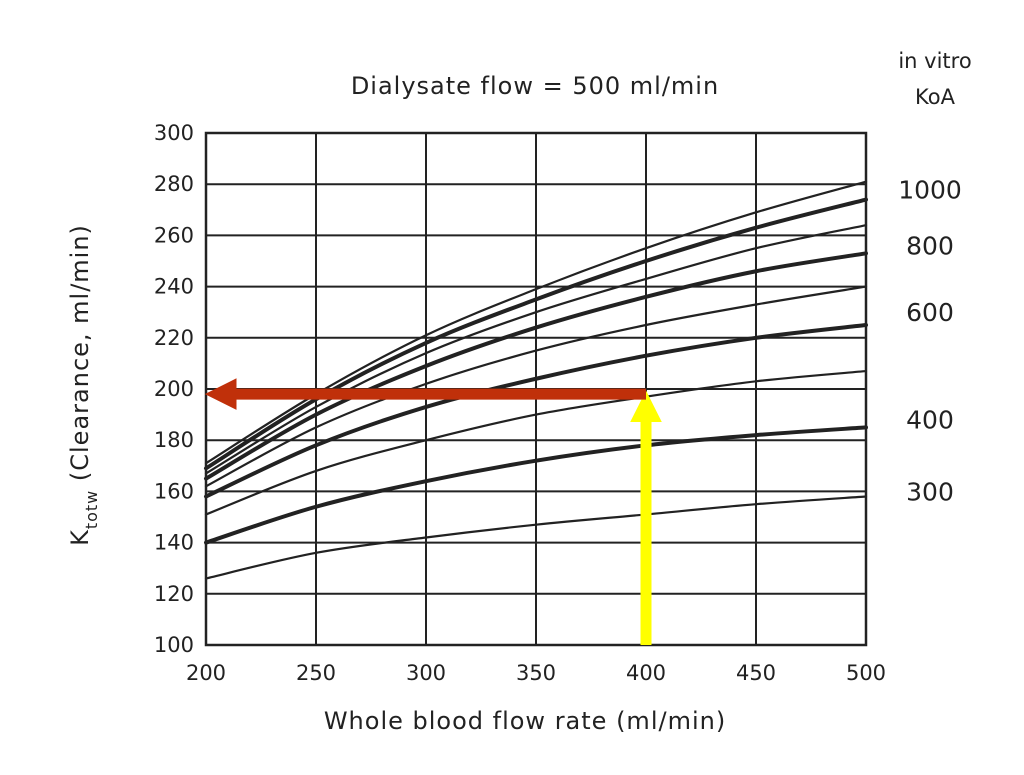 The width and height of the screenshot is (1024, 775). I want to click on y-tick-label-300: 300, so click(174, 133).